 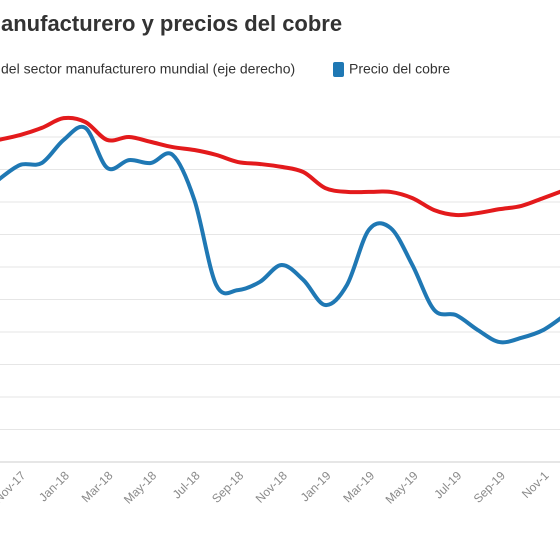 What do you see at coordinates (489, 486) in the screenshot?
I see `x-tick-label: Sep-19` at bounding box center [489, 486].